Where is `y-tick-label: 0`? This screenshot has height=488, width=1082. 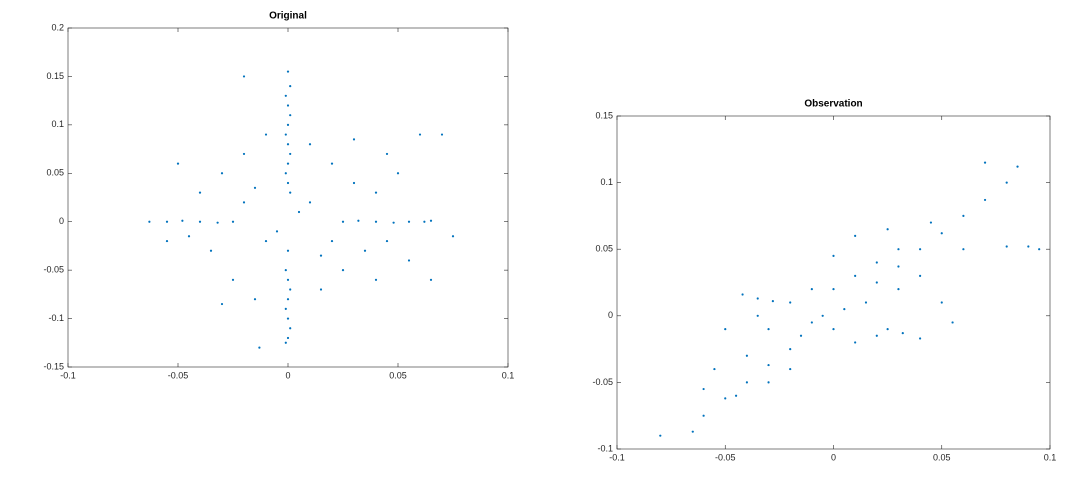
y-tick-label: 0 is located at coordinates (610, 315).